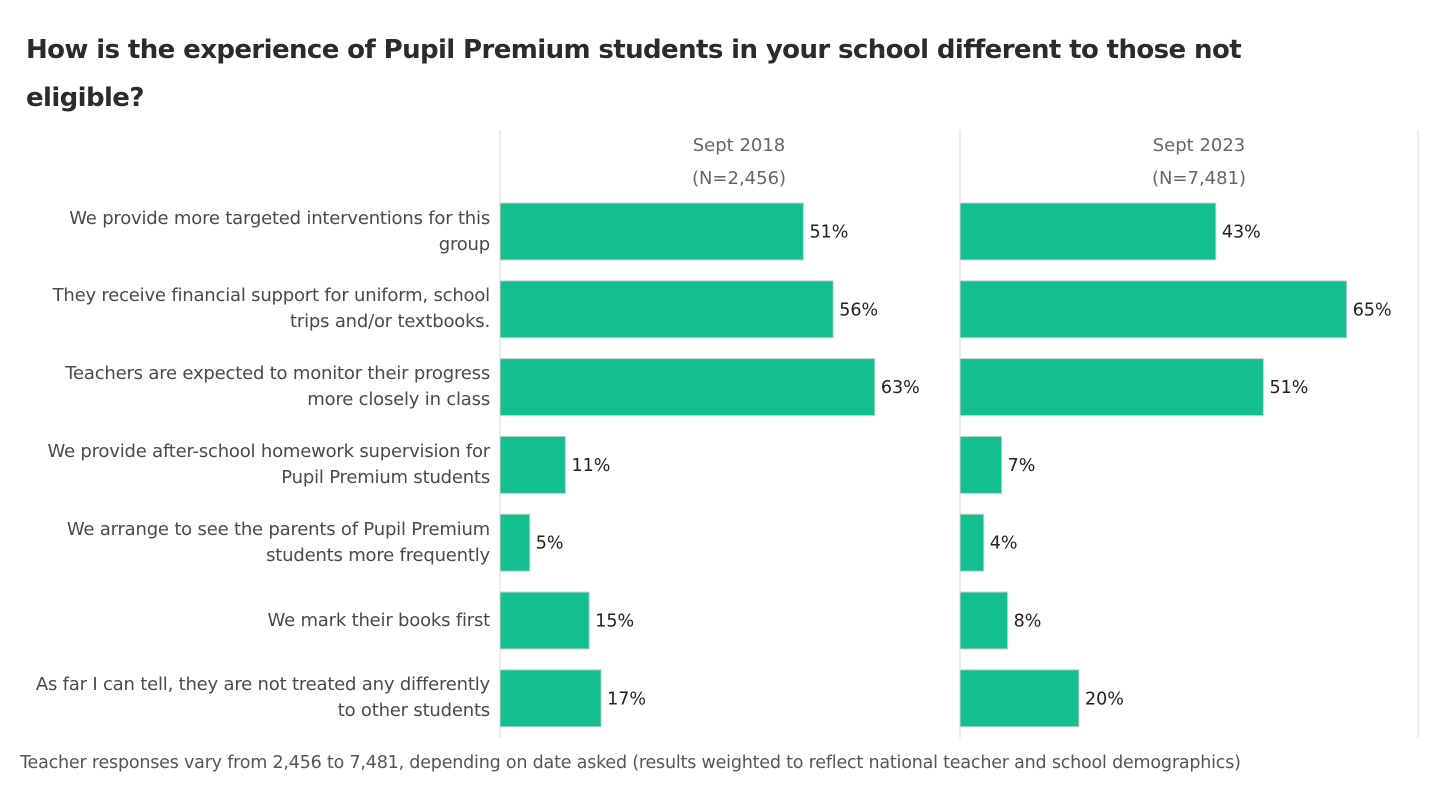 The width and height of the screenshot is (1440, 800). What do you see at coordinates (1372, 310) in the screenshot?
I see `data-label: 65%` at bounding box center [1372, 310].